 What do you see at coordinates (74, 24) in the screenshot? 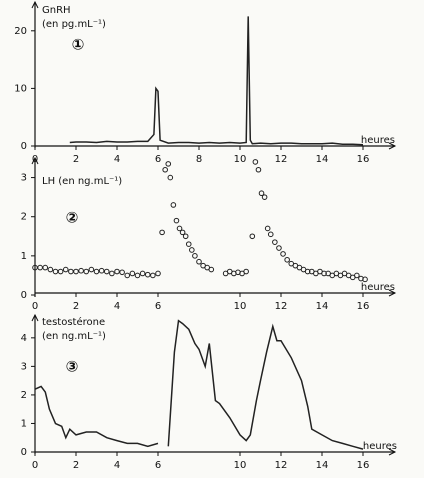
I see `chart-subtitle: (en pg.mL⁻¹)` at bounding box center [74, 24].